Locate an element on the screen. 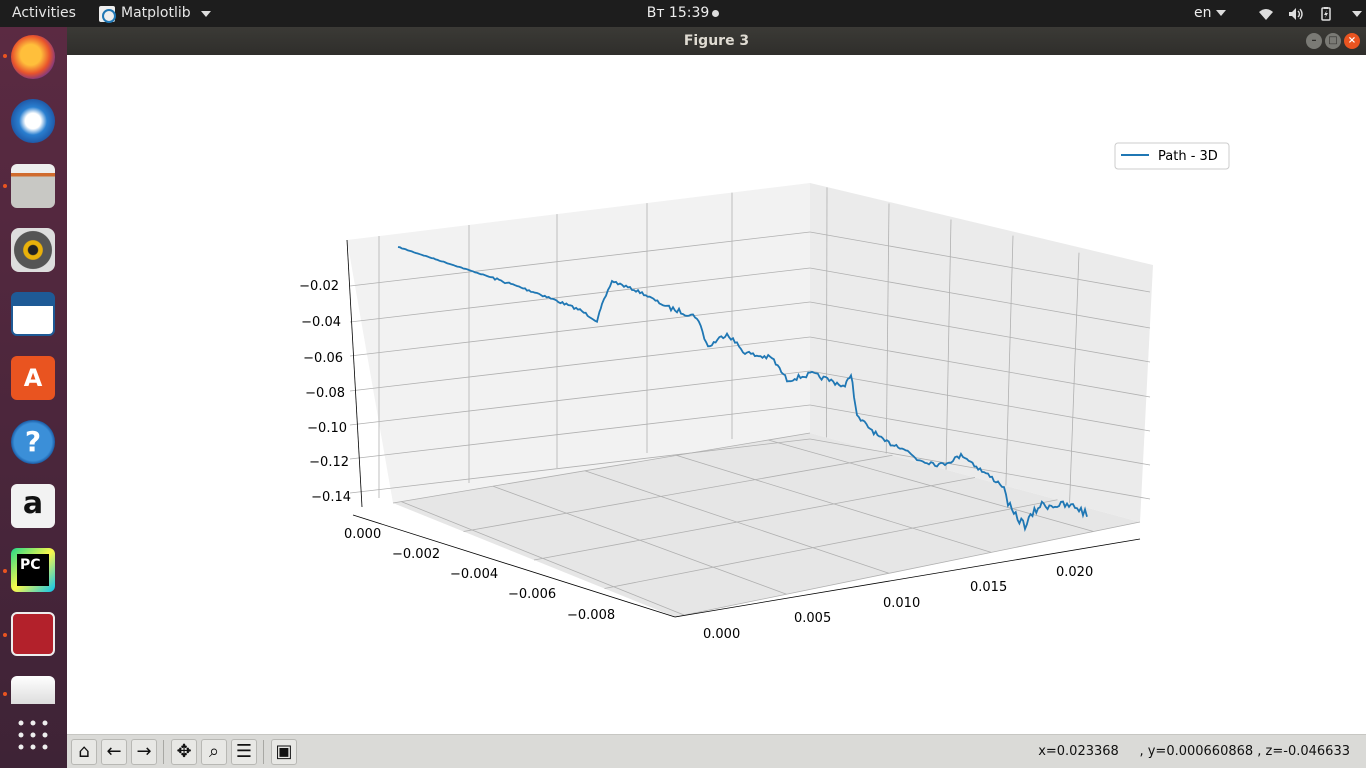  thunderbird-icon is located at coordinates (33, 121).